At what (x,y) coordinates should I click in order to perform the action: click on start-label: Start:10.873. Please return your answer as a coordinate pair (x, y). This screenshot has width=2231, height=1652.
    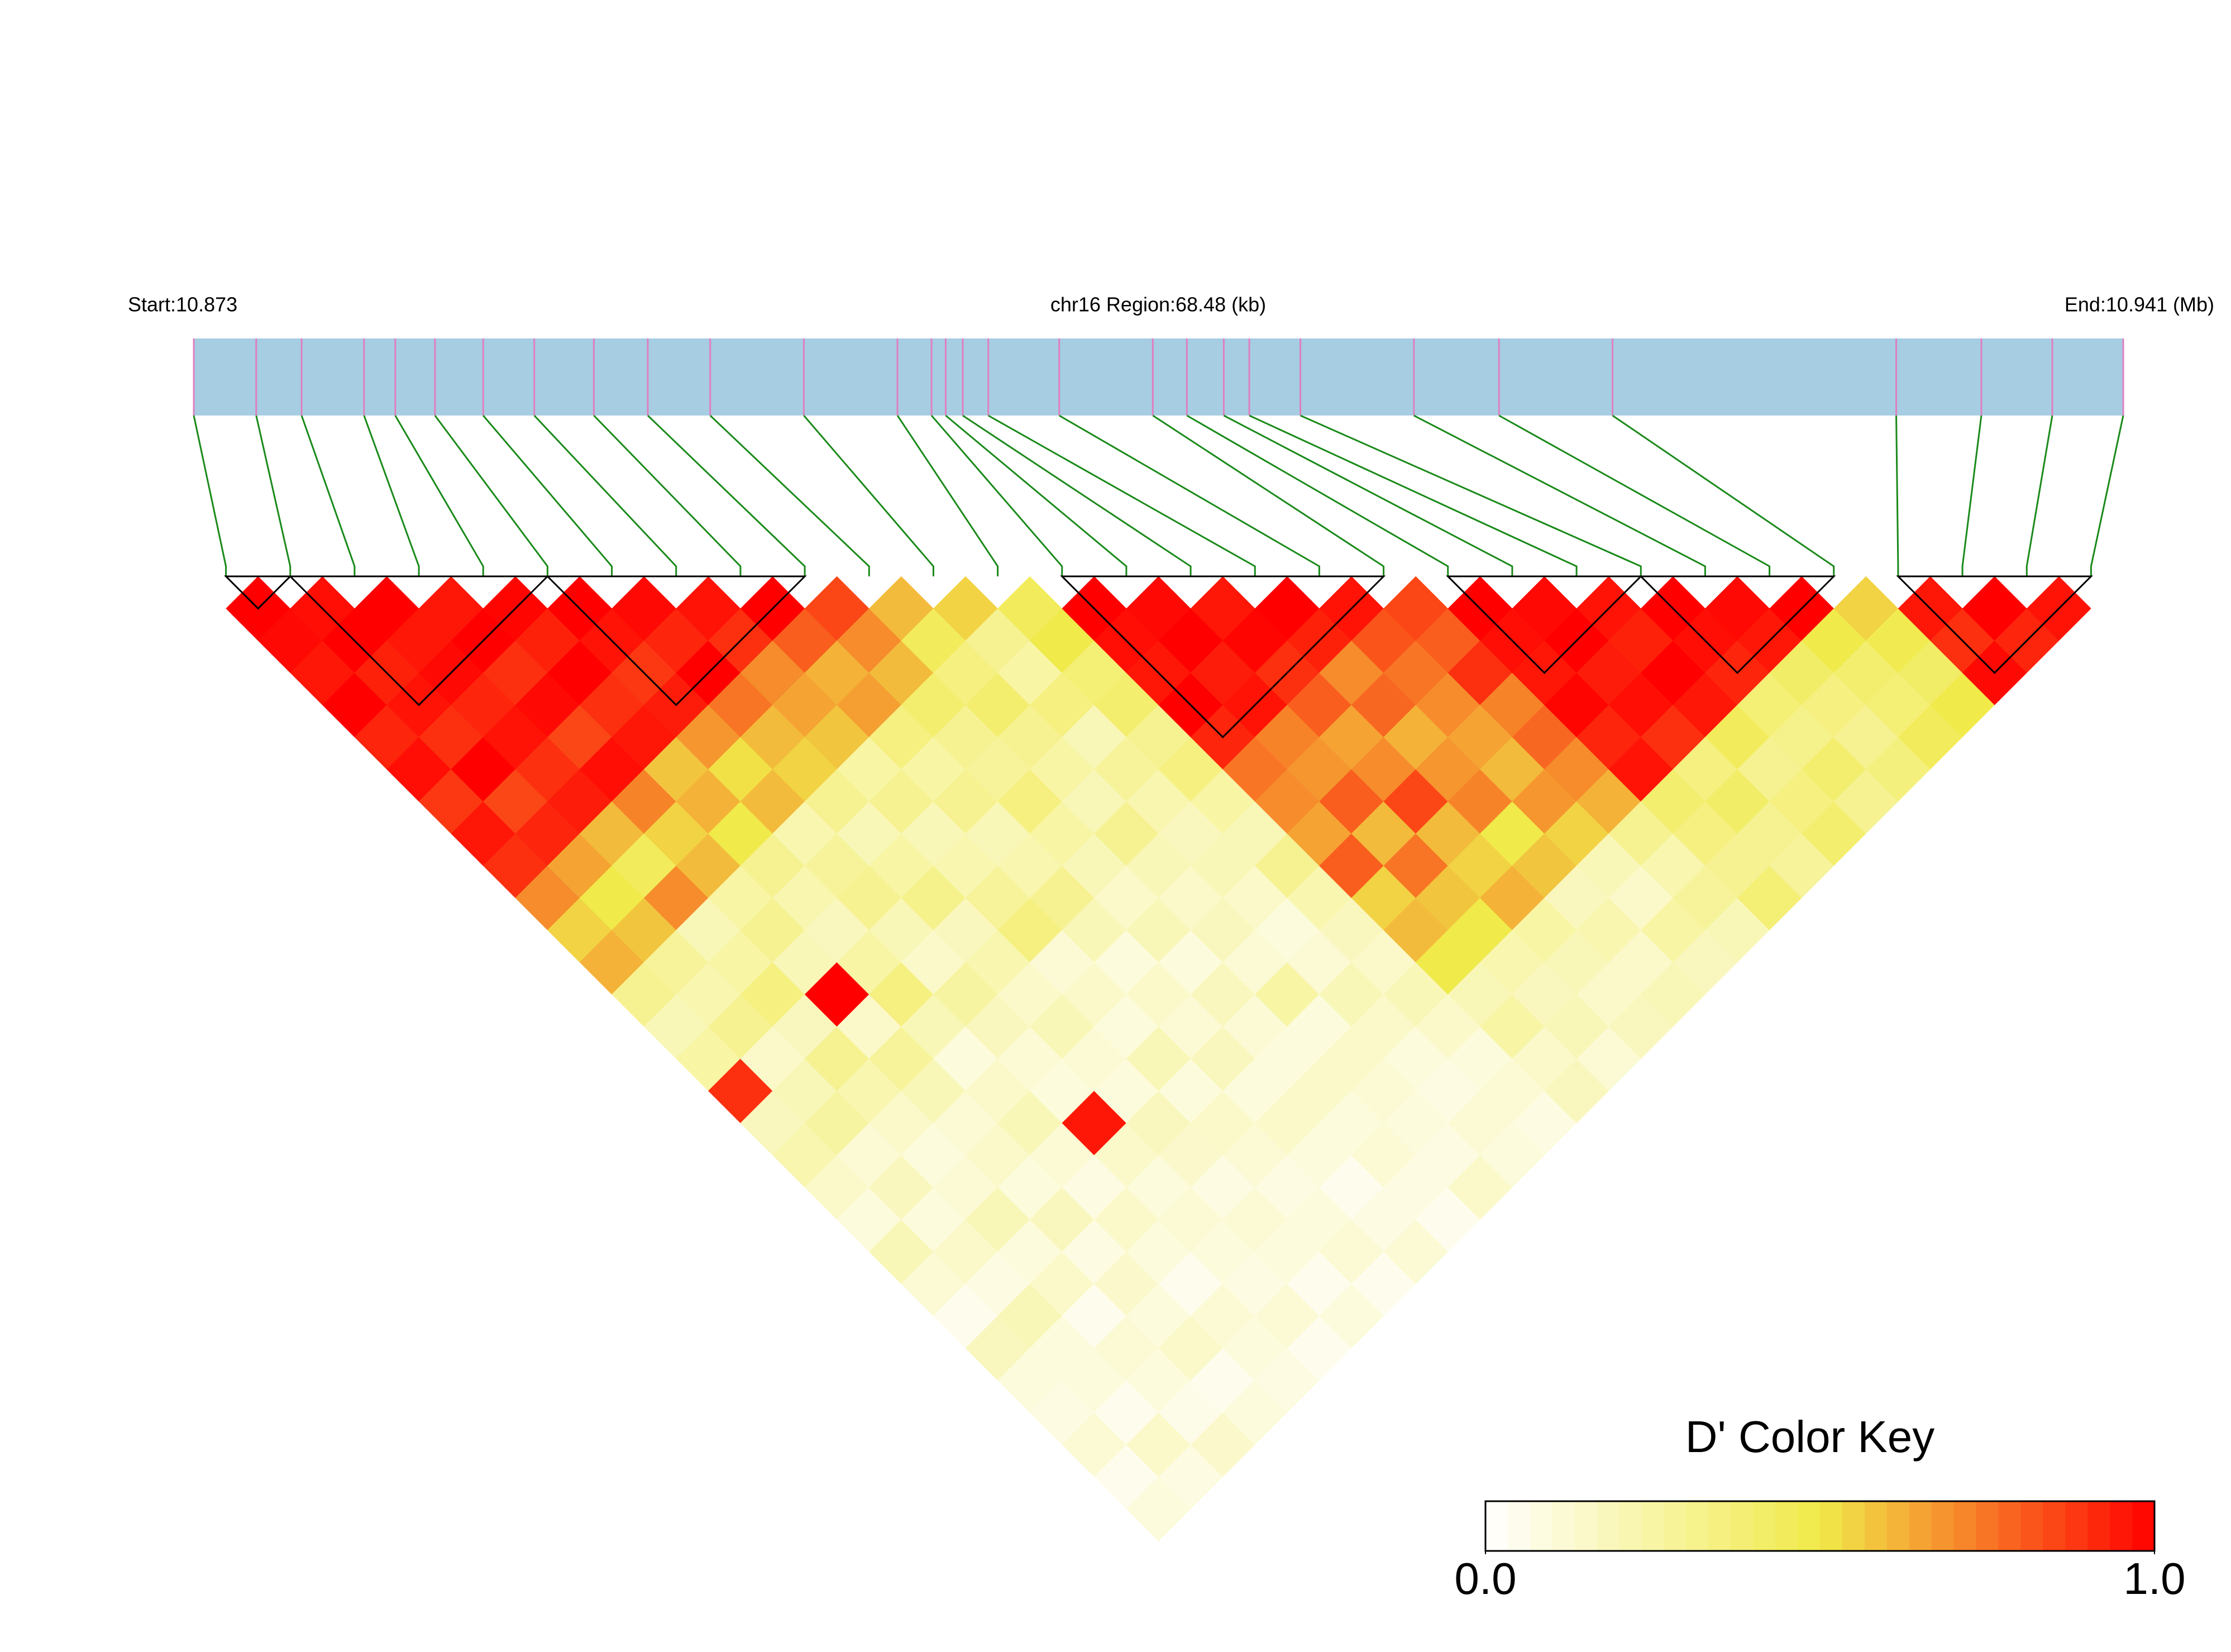
    Looking at the image, I should click on (182, 304).